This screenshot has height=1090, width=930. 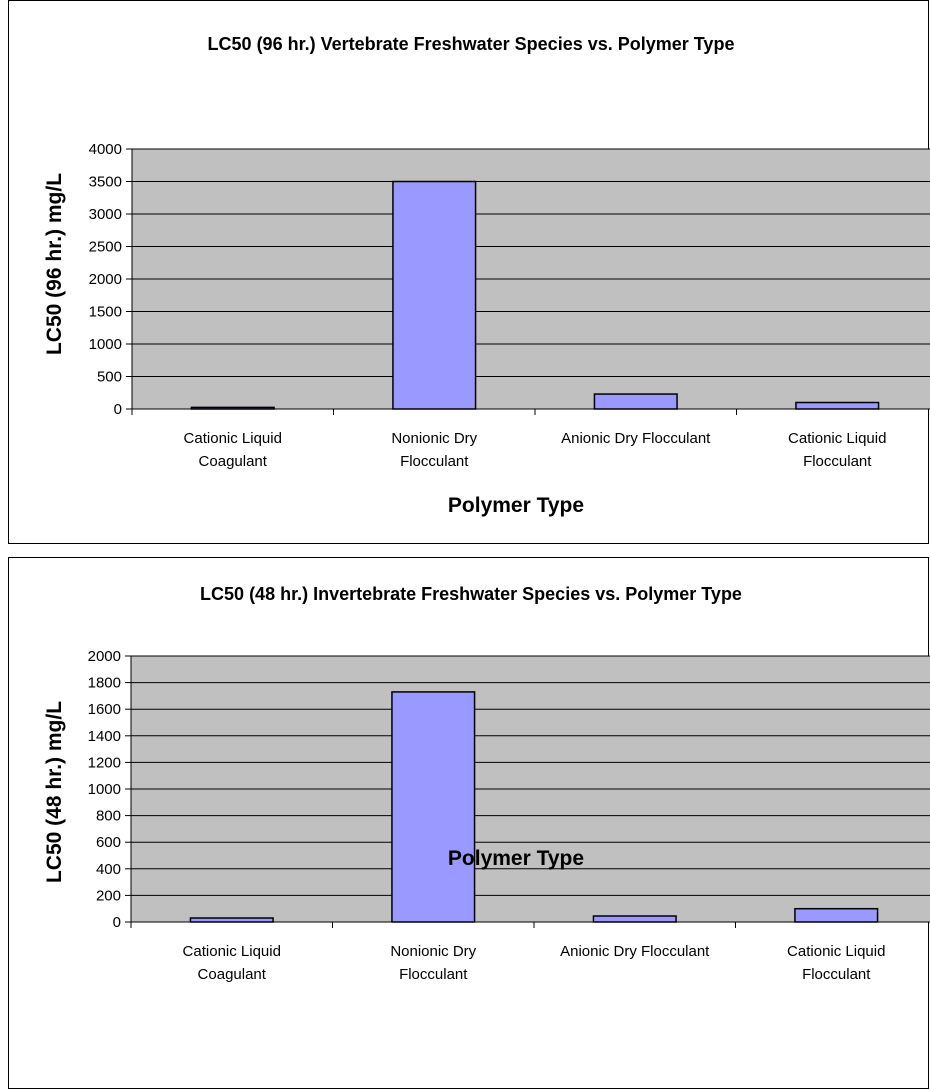 I want to click on y-tick-label: 500, so click(x=109, y=377).